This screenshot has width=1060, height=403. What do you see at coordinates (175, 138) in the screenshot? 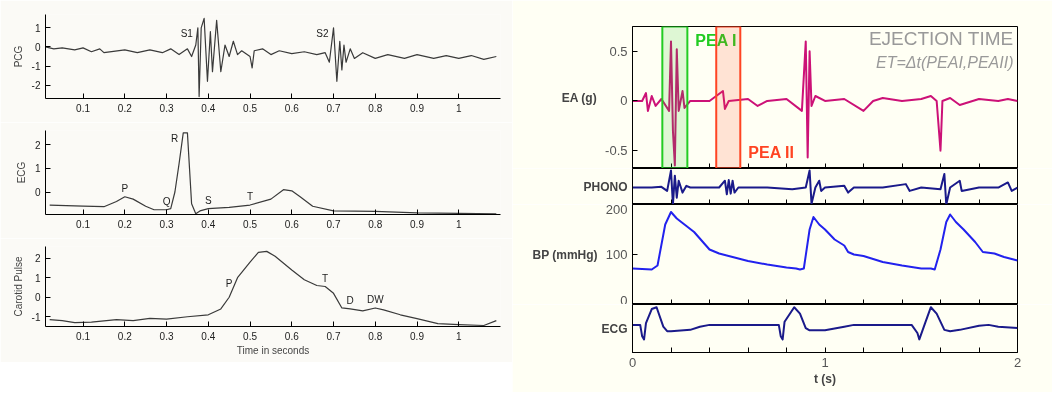
I see `annotation: R` at bounding box center [175, 138].